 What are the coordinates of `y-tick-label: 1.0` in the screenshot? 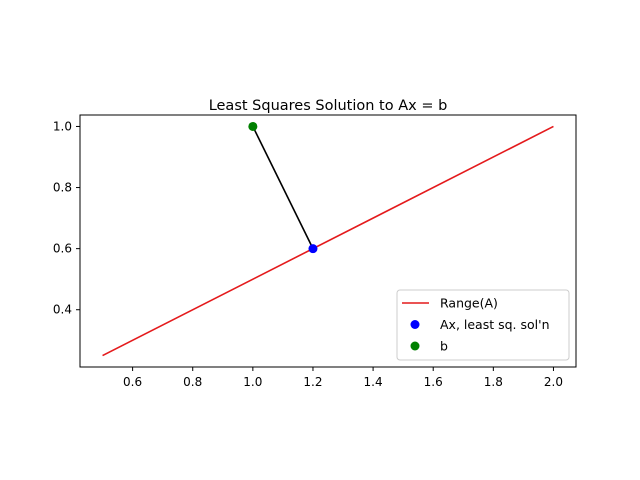 It's located at (62, 126).